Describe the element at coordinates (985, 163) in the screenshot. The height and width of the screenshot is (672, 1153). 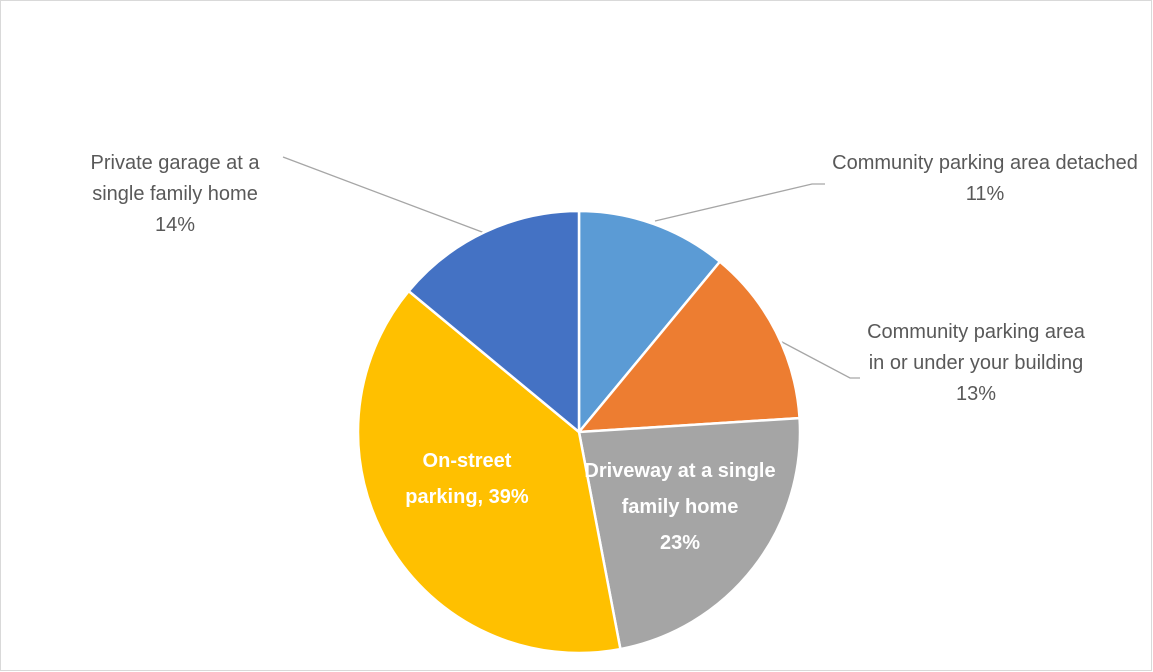
I see `category-label: Community parking area detached` at that location.